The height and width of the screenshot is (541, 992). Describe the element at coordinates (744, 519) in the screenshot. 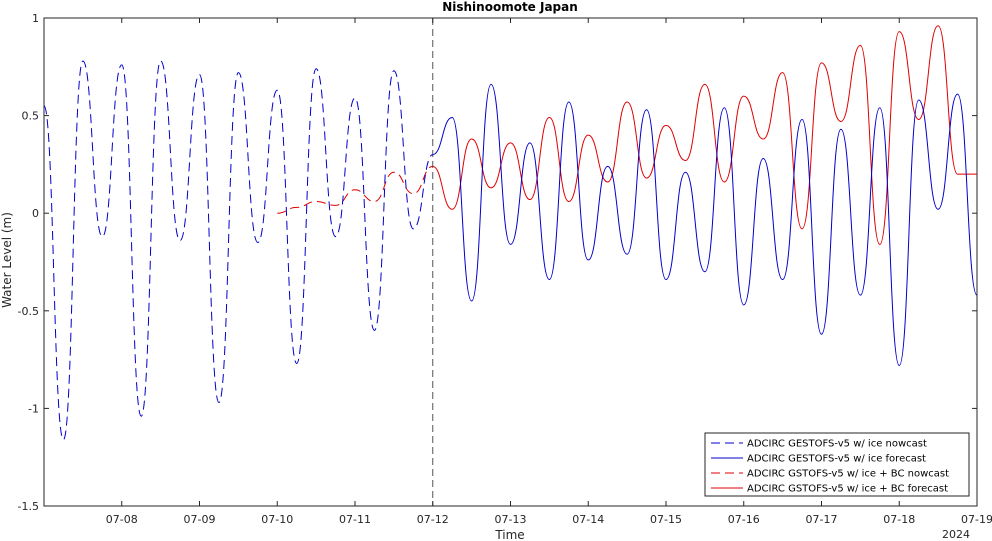

I see `x-tick-label: 07-16` at that location.